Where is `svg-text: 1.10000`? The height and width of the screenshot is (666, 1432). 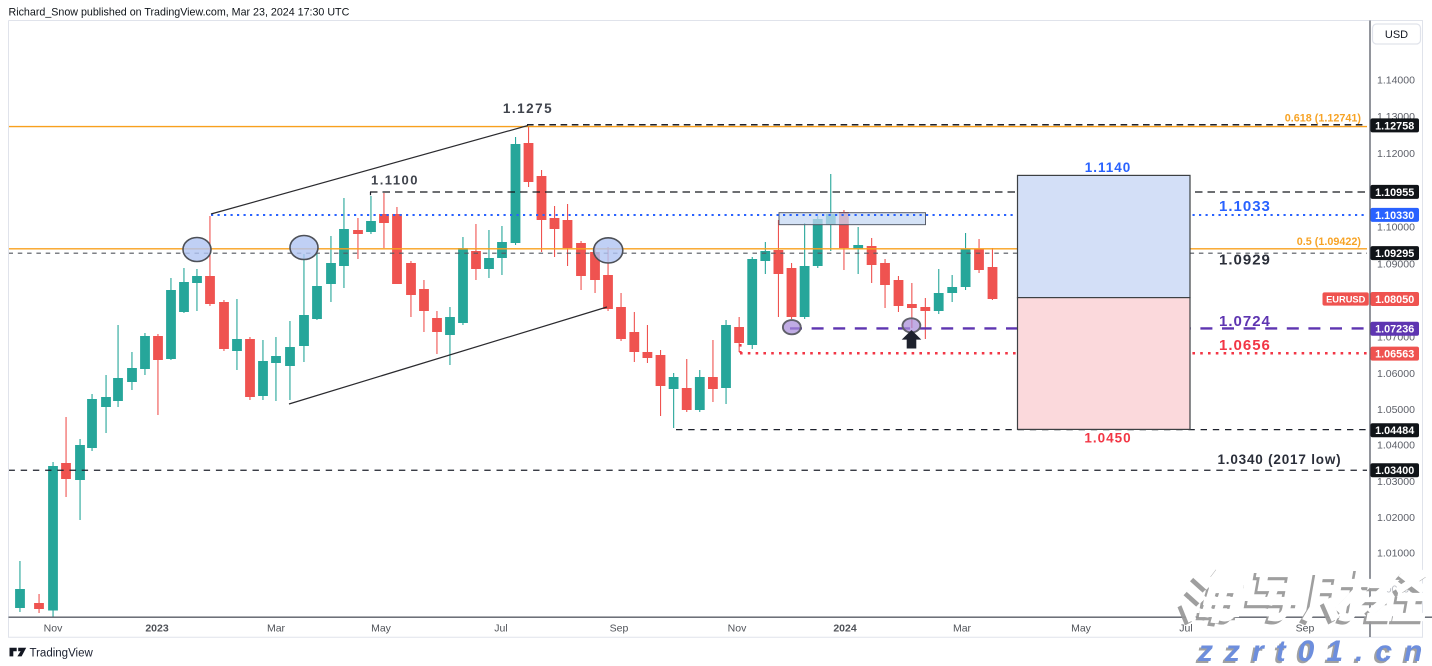 svg-text: 1.10000 is located at coordinates (1396, 227).